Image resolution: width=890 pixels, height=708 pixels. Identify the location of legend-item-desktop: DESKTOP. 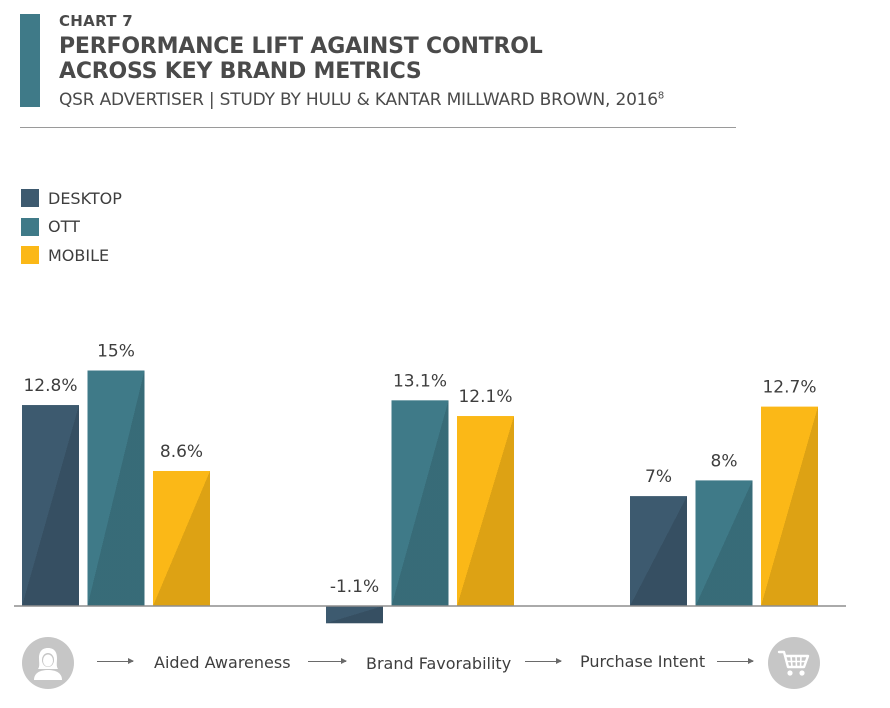
(71, 198).